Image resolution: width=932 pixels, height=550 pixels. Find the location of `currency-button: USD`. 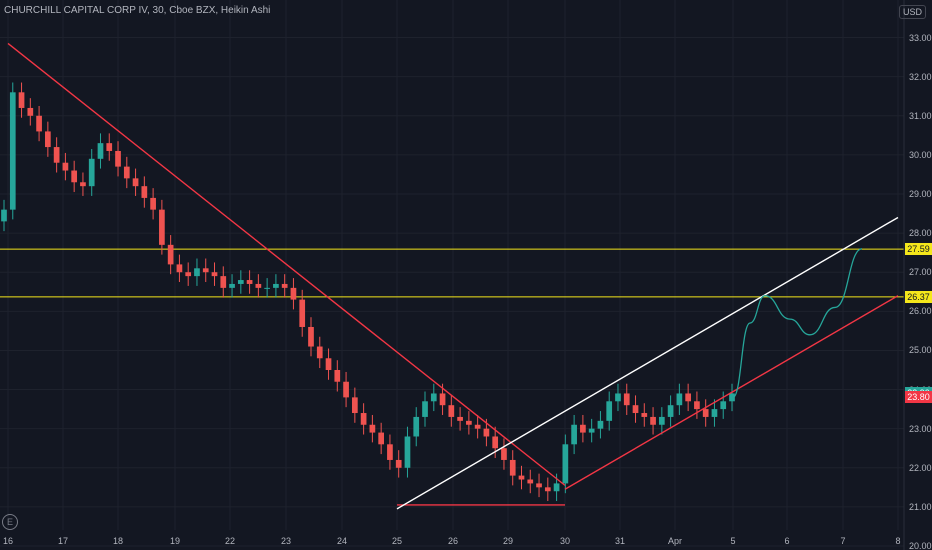

currency-button: USD is located at coordinates (912, 12).